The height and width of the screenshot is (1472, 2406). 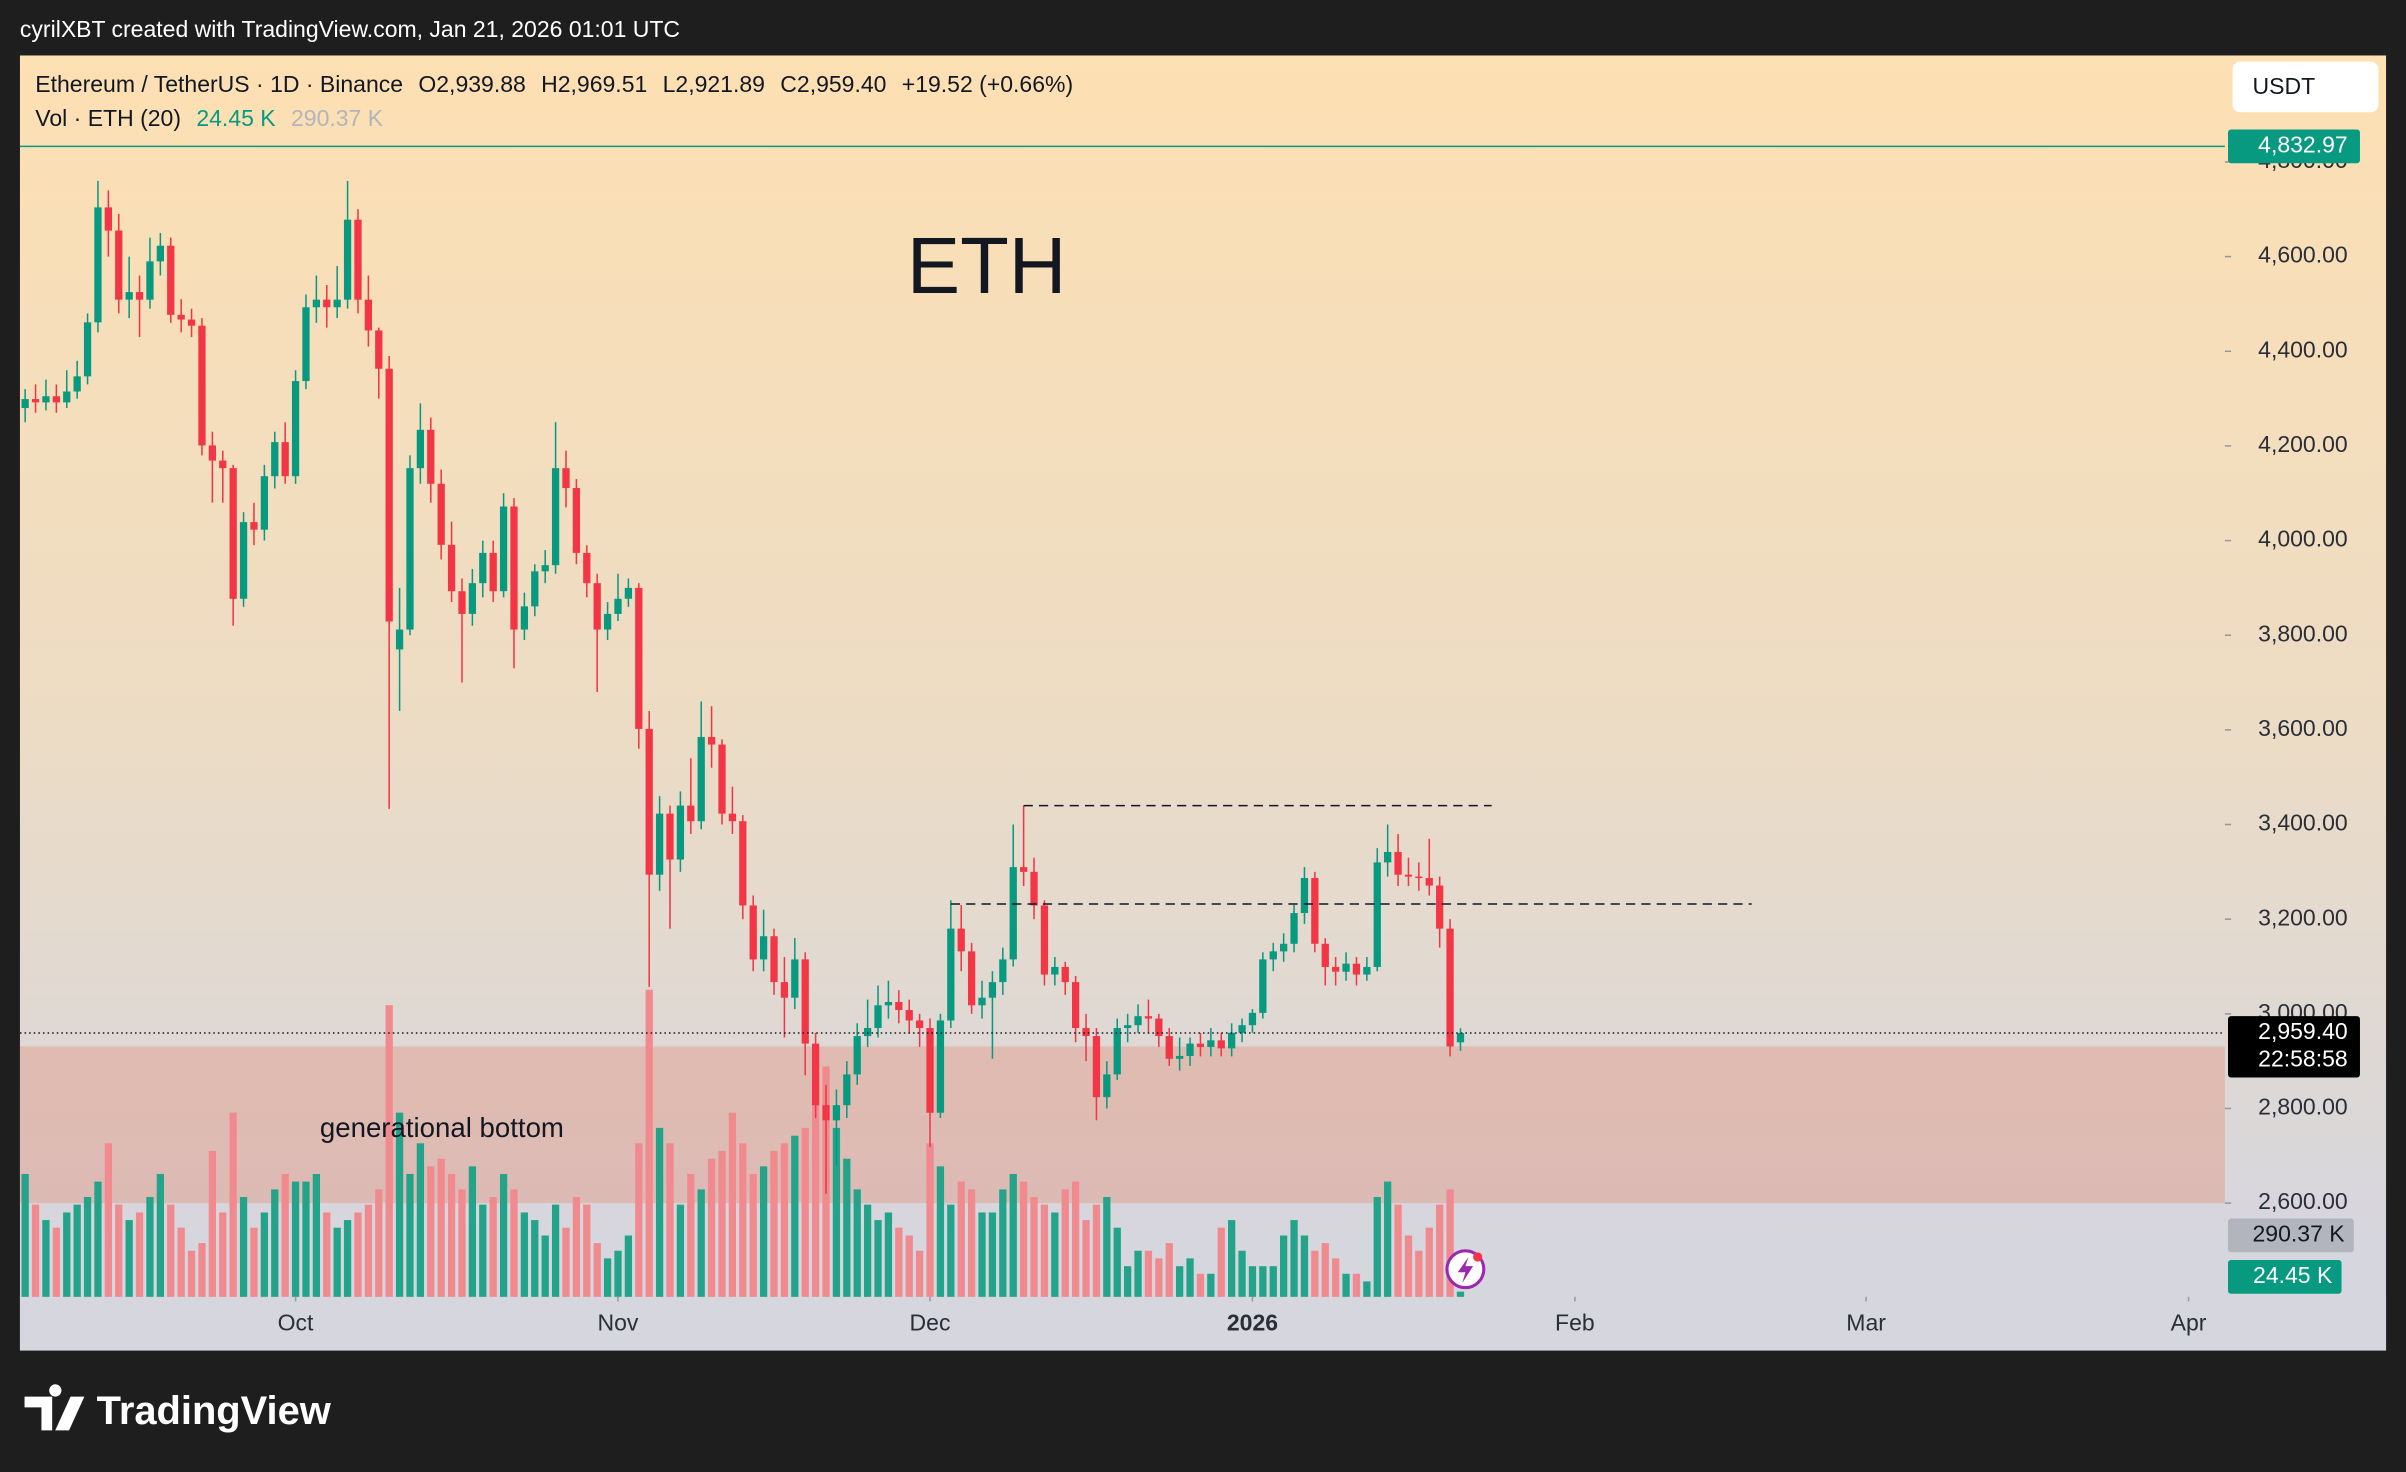 I want to click on countdown: 22:58:58, so click(x=2303, y=1059).